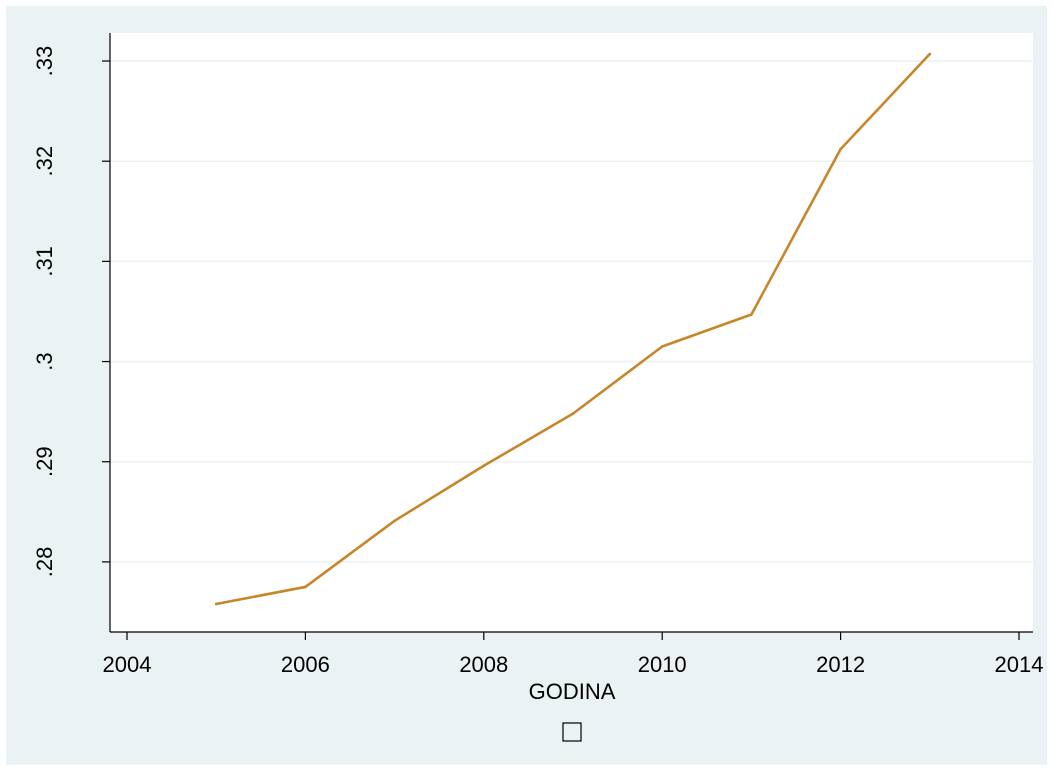  Describe the element at coordinates (1019, 664) in the screenshot. I see `x-tick-label: 2014` at that location.